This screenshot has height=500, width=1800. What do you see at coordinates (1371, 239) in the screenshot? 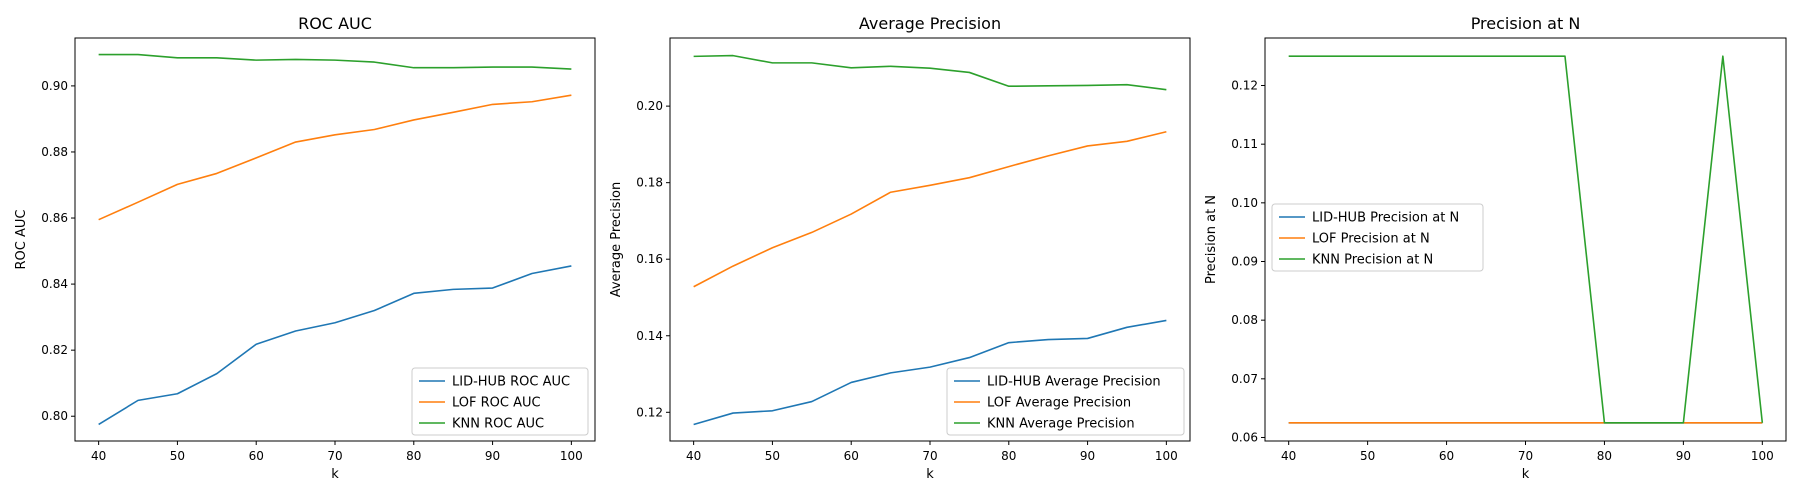
I see `precision-at-n-legend-label-1: LOF Precision at N` at bounding box center [1371, 239].